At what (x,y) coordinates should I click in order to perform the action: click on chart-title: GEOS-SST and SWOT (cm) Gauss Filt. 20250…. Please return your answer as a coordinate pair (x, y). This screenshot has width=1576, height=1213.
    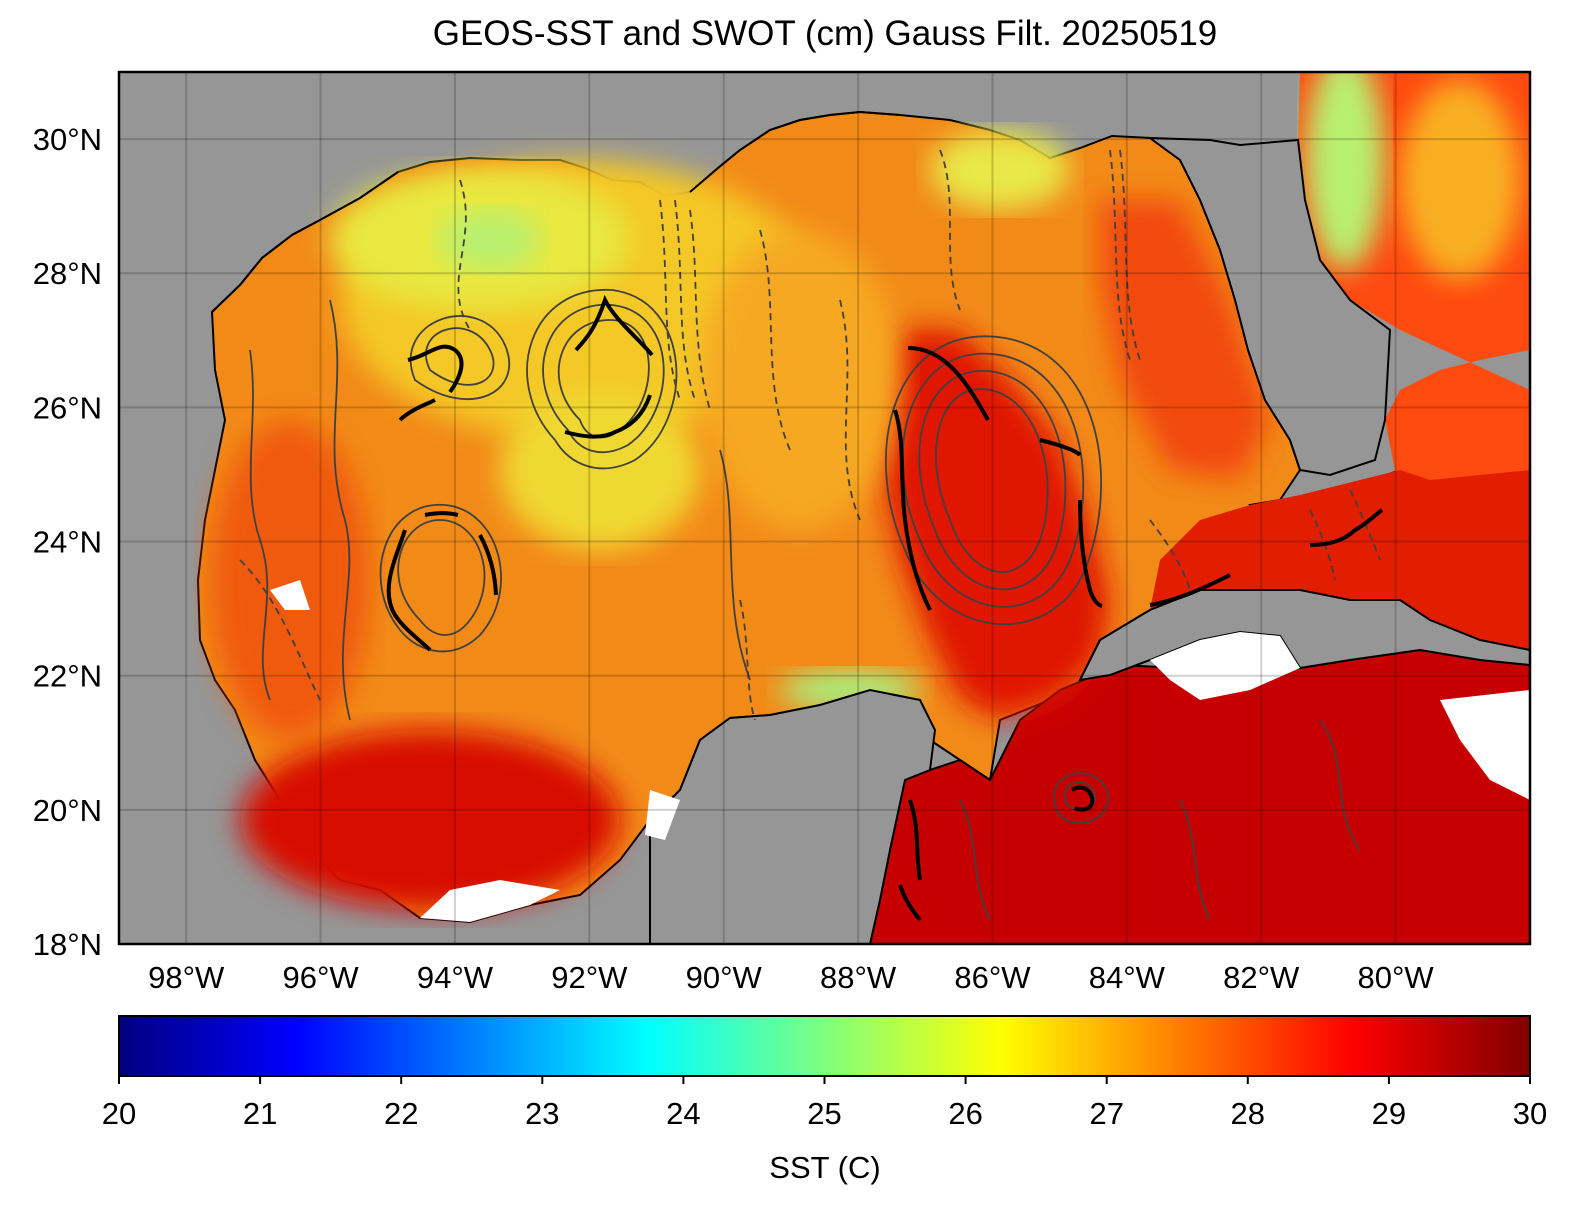
    Looking at the image, I should click on (825, 33).